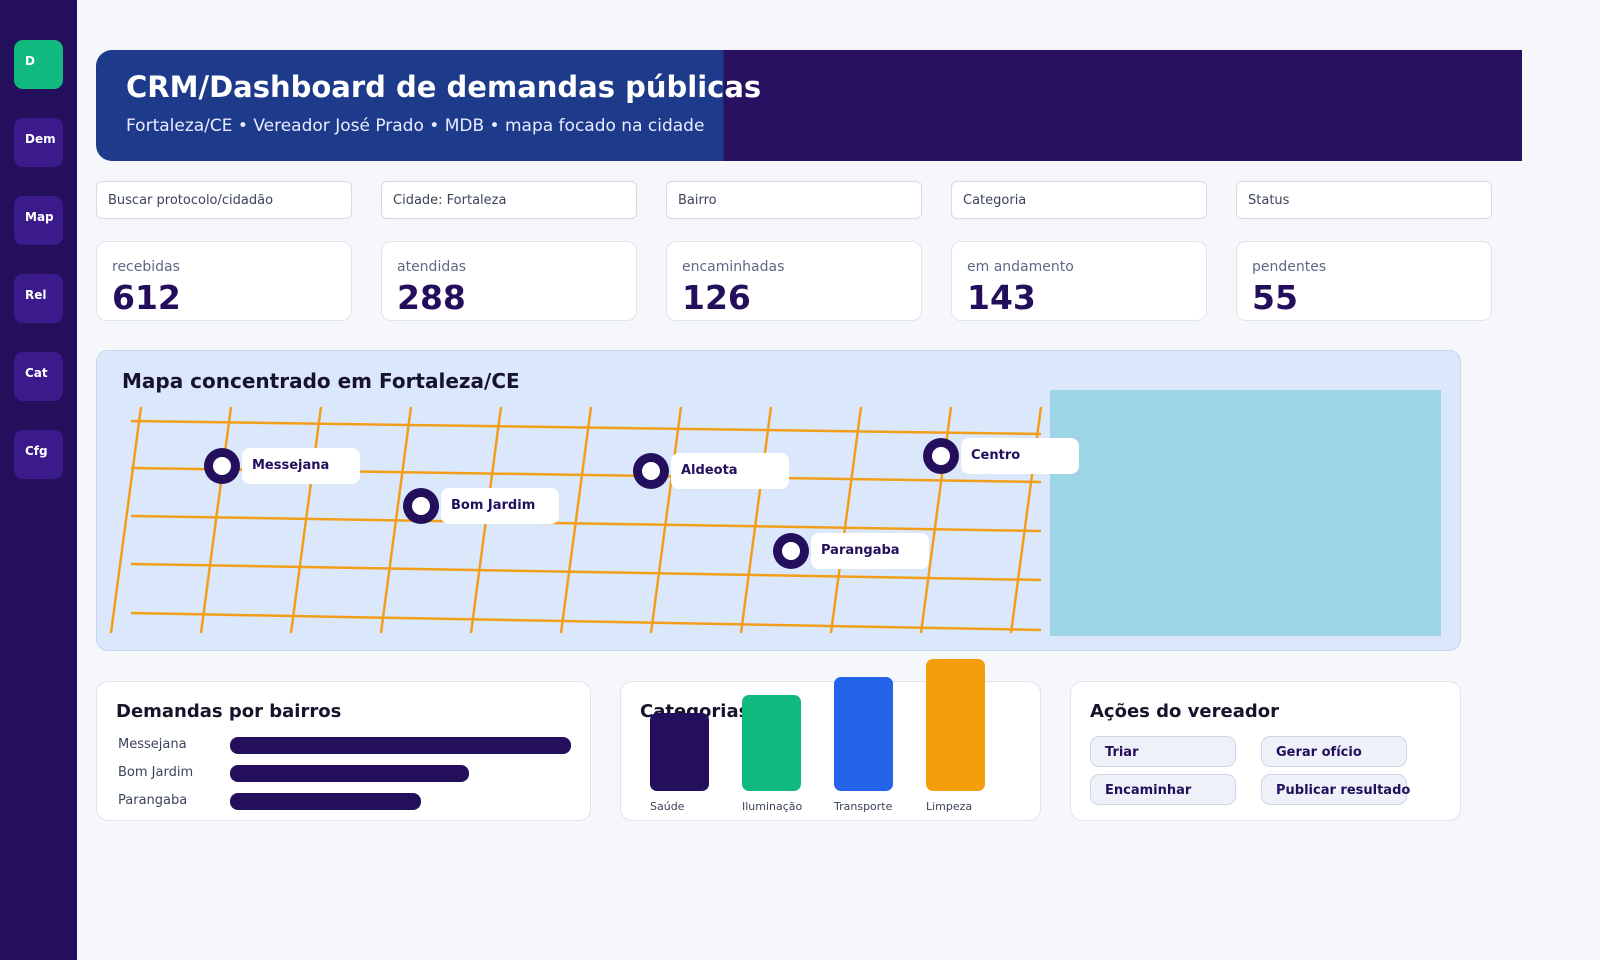 The height and width of the screenshot is (960, 1600). I want to click on sidebar-item-relatorios: Rel, so click(38, 298).